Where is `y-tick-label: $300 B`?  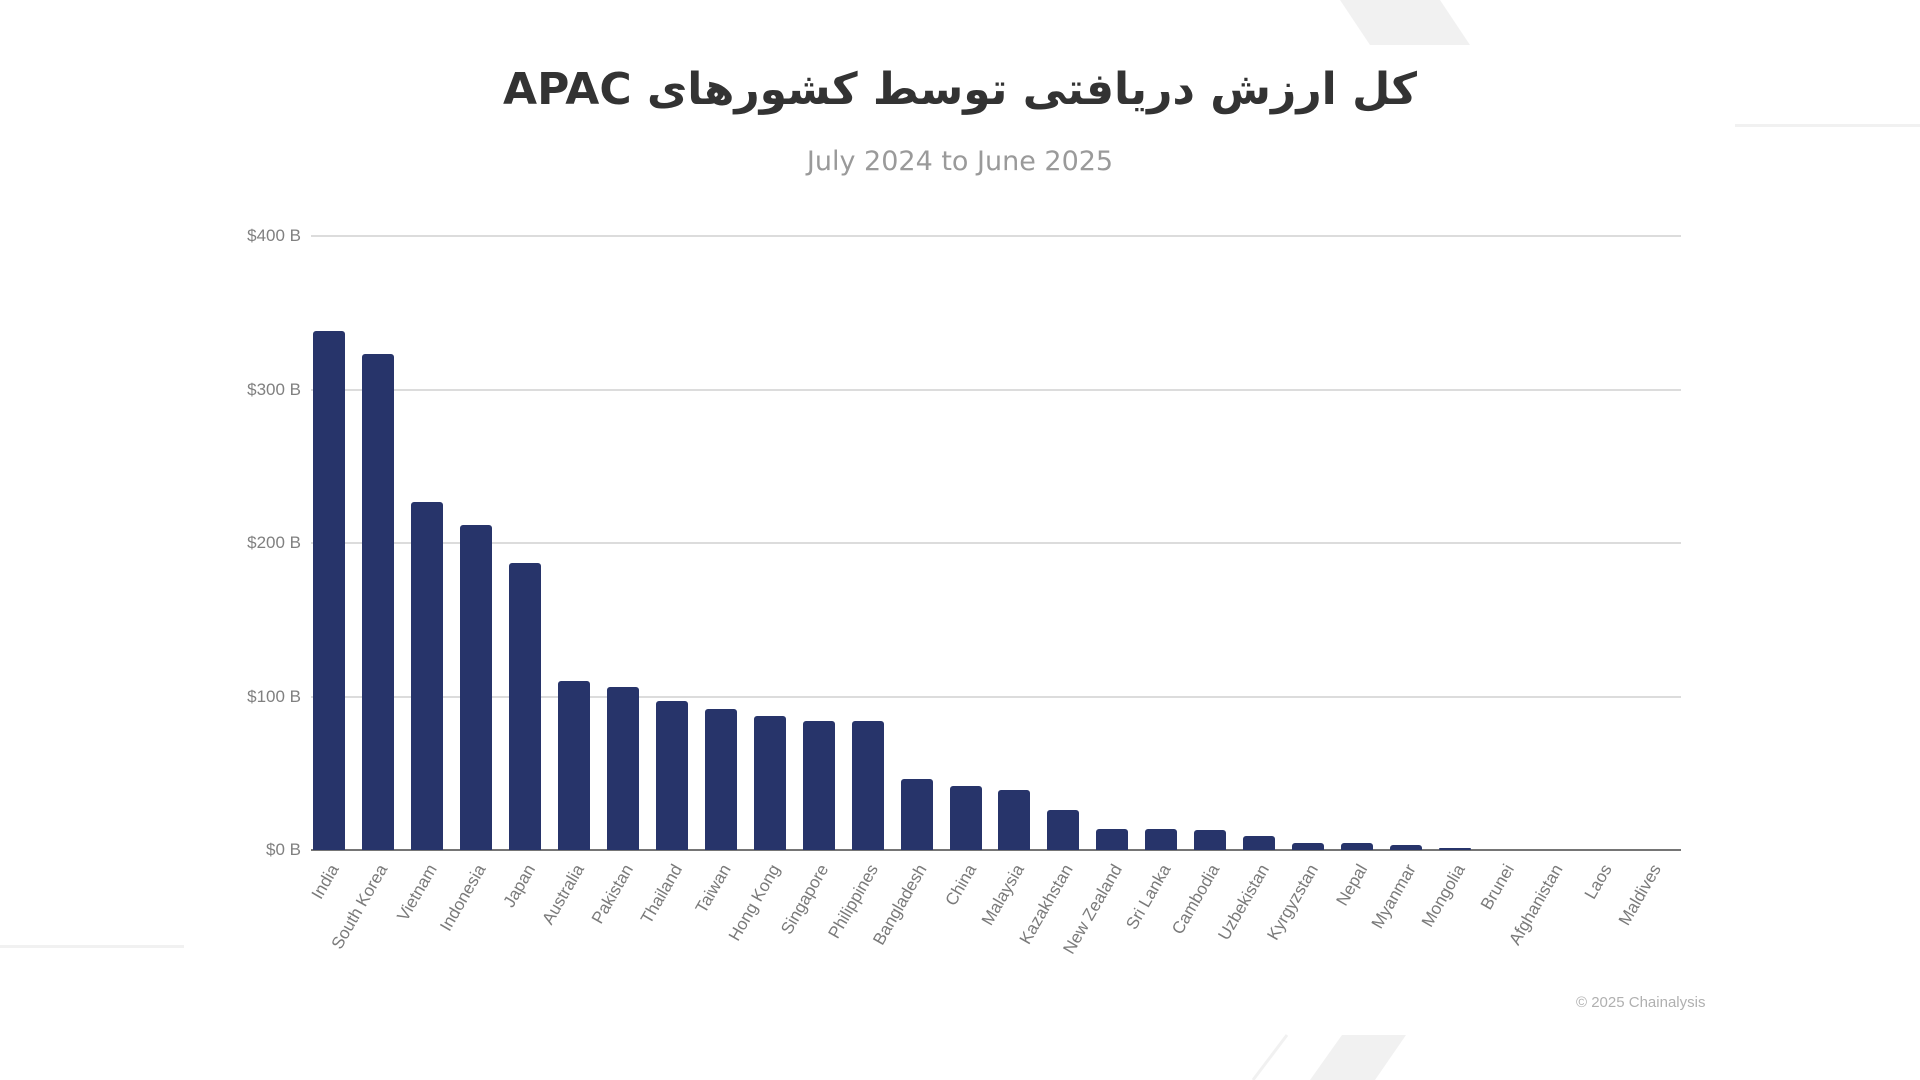 y-tick-label: $300 B is located at coordinates (274, 389).